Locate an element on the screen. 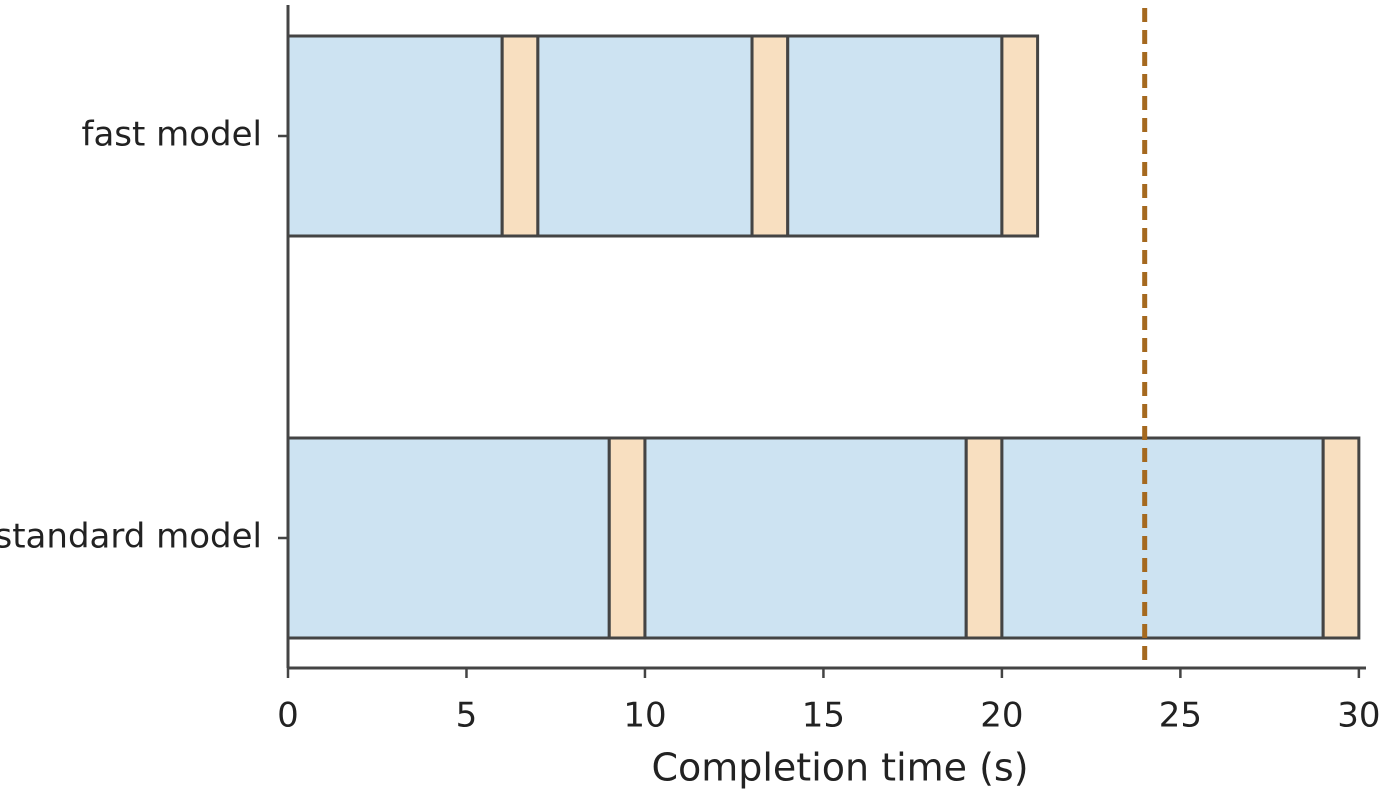 The height and width of the screenshot is (799, 1400). x-tick-label: 30 is located at coordinates (1358, 716).